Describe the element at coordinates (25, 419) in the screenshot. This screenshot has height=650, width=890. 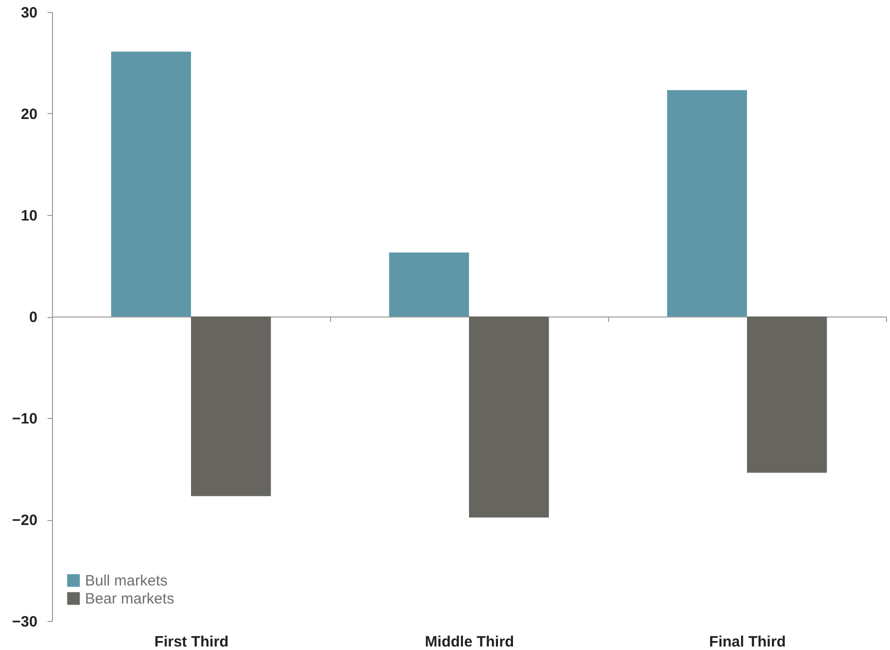
I see `y-tick-label: −10` at that location.